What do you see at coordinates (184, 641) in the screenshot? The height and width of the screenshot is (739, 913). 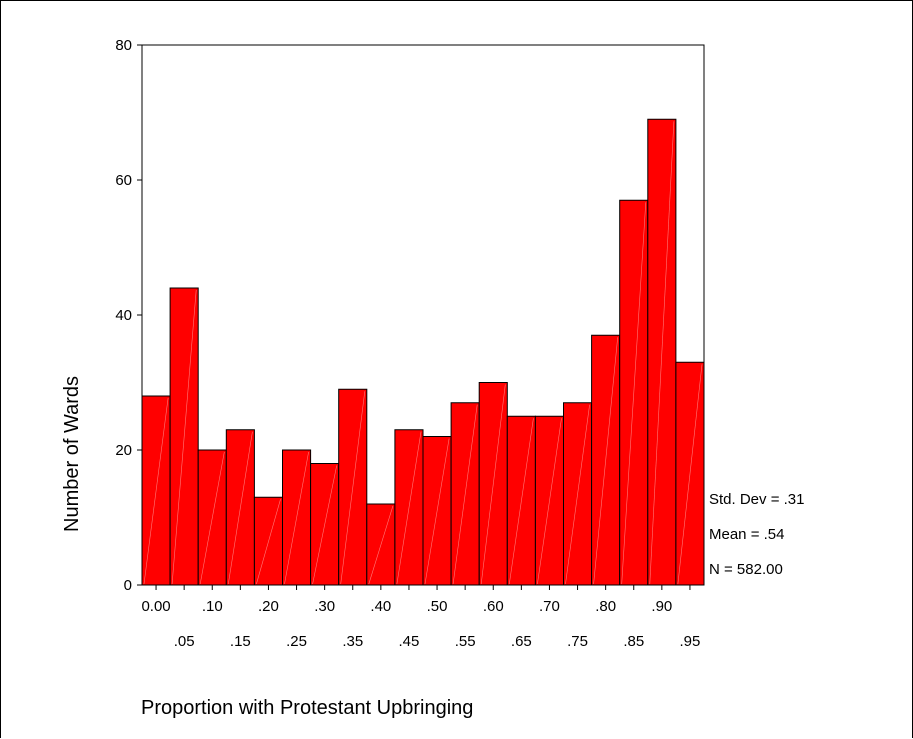 I see `x-tick-label: .05` at bounding box center [184, 641].